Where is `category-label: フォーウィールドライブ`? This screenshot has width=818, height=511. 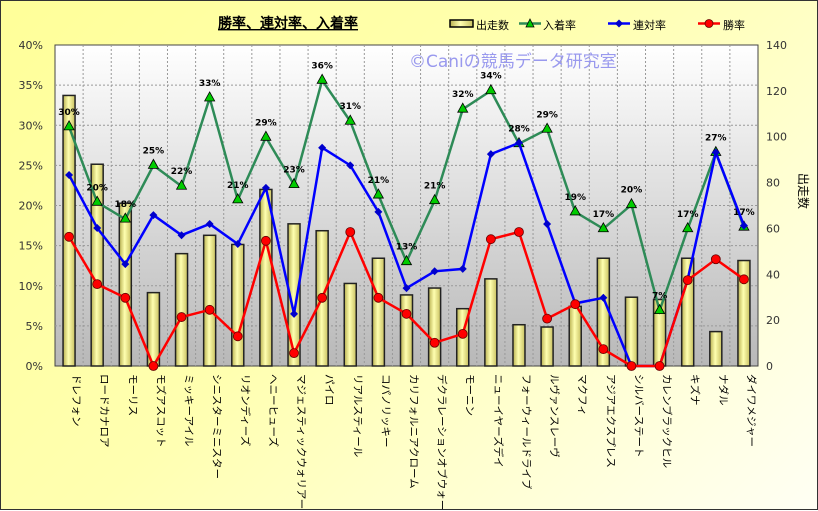 category-label: フォーウィールドライブ is located at coordinates (526, 432).